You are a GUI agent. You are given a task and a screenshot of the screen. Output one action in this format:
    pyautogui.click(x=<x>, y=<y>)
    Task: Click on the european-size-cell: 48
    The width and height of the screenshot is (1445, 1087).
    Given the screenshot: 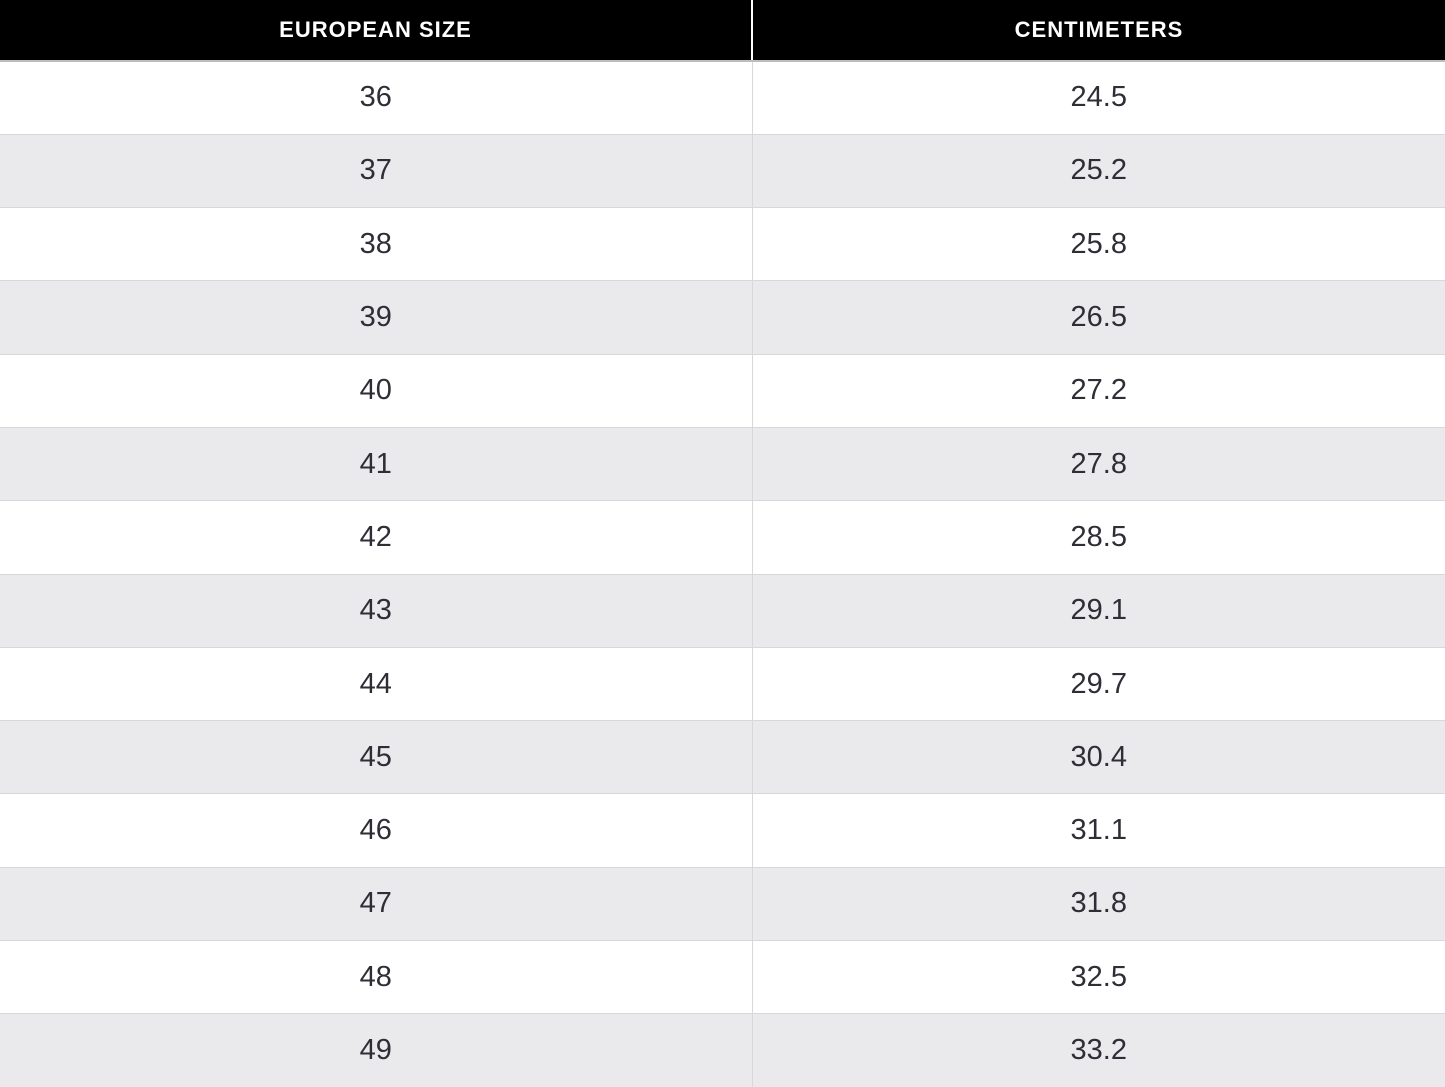 What is the action you would take?
    pyautogui.click(x=376, y=977)
    